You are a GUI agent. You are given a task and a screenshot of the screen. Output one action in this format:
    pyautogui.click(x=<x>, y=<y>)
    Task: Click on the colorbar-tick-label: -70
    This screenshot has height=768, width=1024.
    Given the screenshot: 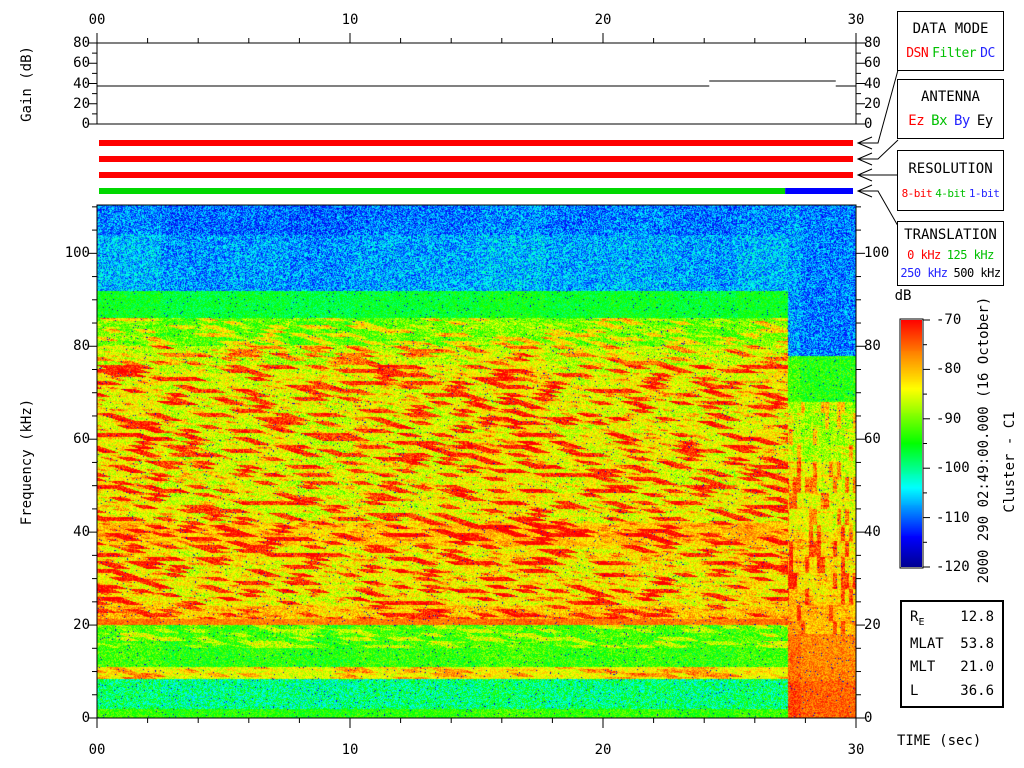 What is the action you would take?
    pyautogui.click(x=949, y=320)
    